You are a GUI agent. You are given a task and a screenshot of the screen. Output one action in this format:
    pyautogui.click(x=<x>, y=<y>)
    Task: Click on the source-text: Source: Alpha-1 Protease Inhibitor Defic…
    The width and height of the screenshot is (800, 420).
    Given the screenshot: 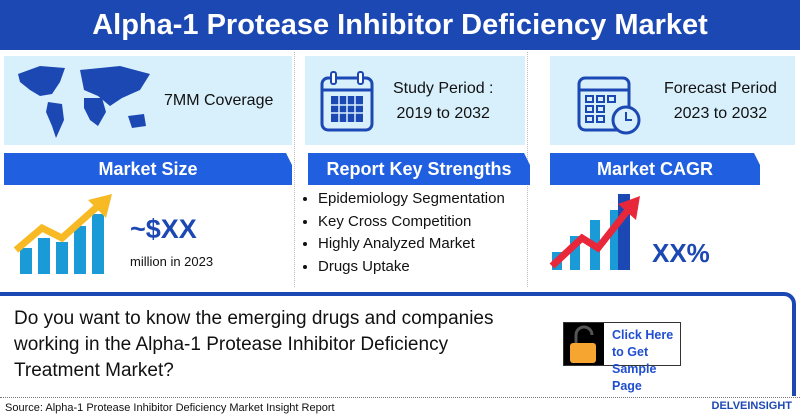 What is the action you would take?
    pyautogui.click(x=170, y=408)
    